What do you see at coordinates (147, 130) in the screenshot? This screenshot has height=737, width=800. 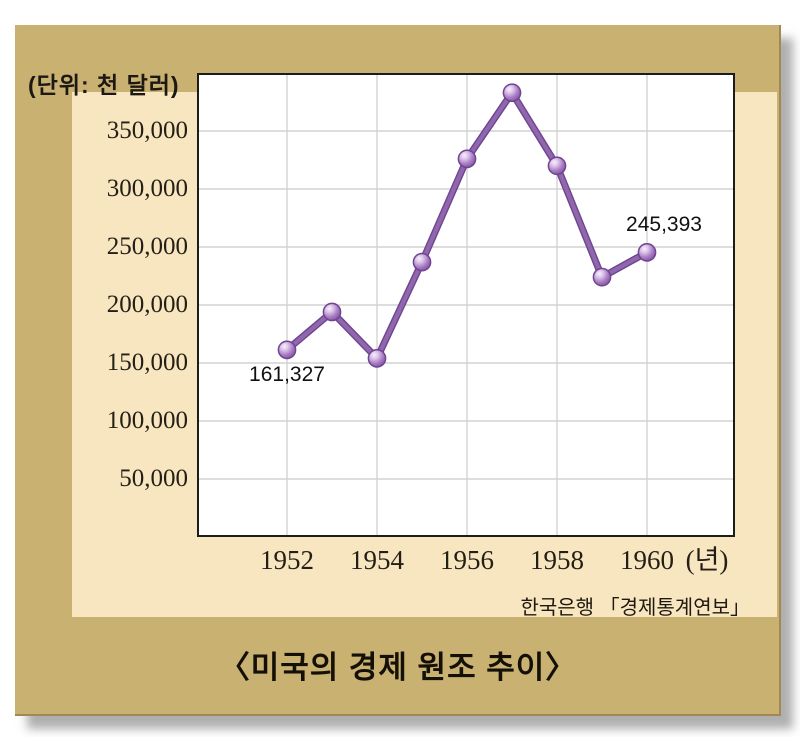 I see `y-axis-tick-label: 350,000` at bounding box center [147, 130].